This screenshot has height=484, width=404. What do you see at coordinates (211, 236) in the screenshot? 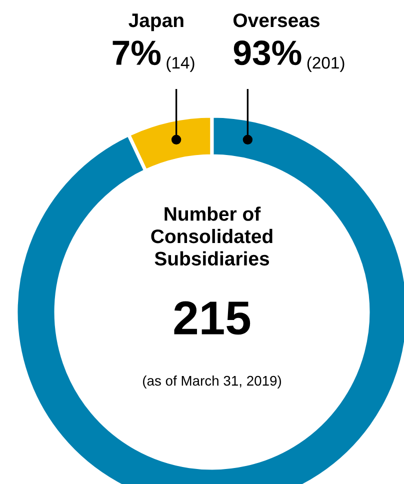
I see `text: Number of Consolidated Subsidiaries` at bounding box center [211, 236].